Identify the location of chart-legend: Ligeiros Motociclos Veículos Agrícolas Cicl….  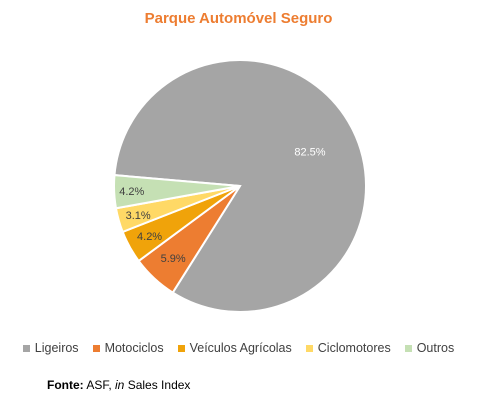
(238, 348).